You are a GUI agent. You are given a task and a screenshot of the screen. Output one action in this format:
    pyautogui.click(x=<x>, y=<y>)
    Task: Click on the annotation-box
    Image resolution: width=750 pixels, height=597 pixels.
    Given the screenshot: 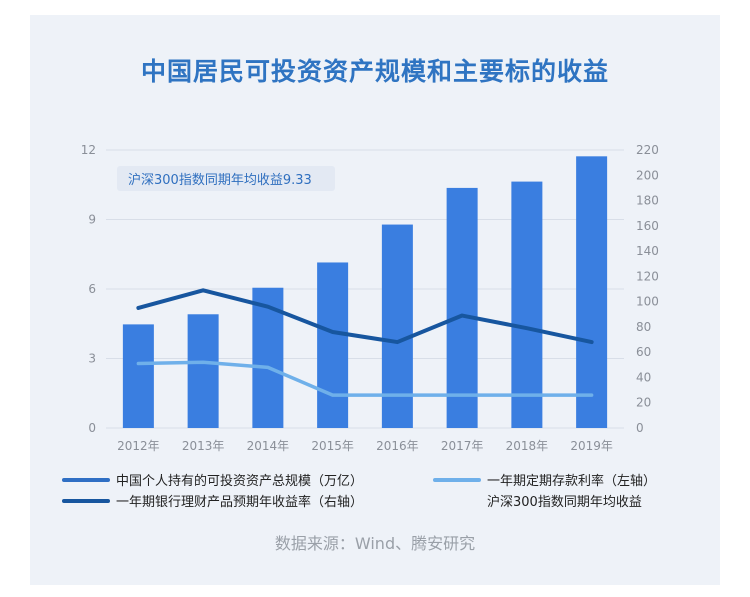 What is the action you would take?
    pyautogui.click(x=226, y=178)
    